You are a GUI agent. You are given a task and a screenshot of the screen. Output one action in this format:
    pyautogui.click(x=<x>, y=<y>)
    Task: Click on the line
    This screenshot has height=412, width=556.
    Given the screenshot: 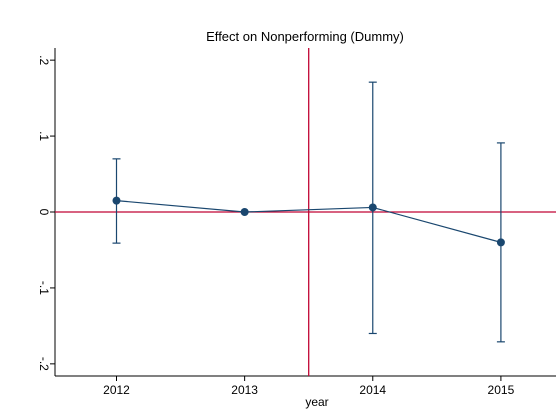 What is the action you would take?
    pyautogui.click(x=309, y=221)
    